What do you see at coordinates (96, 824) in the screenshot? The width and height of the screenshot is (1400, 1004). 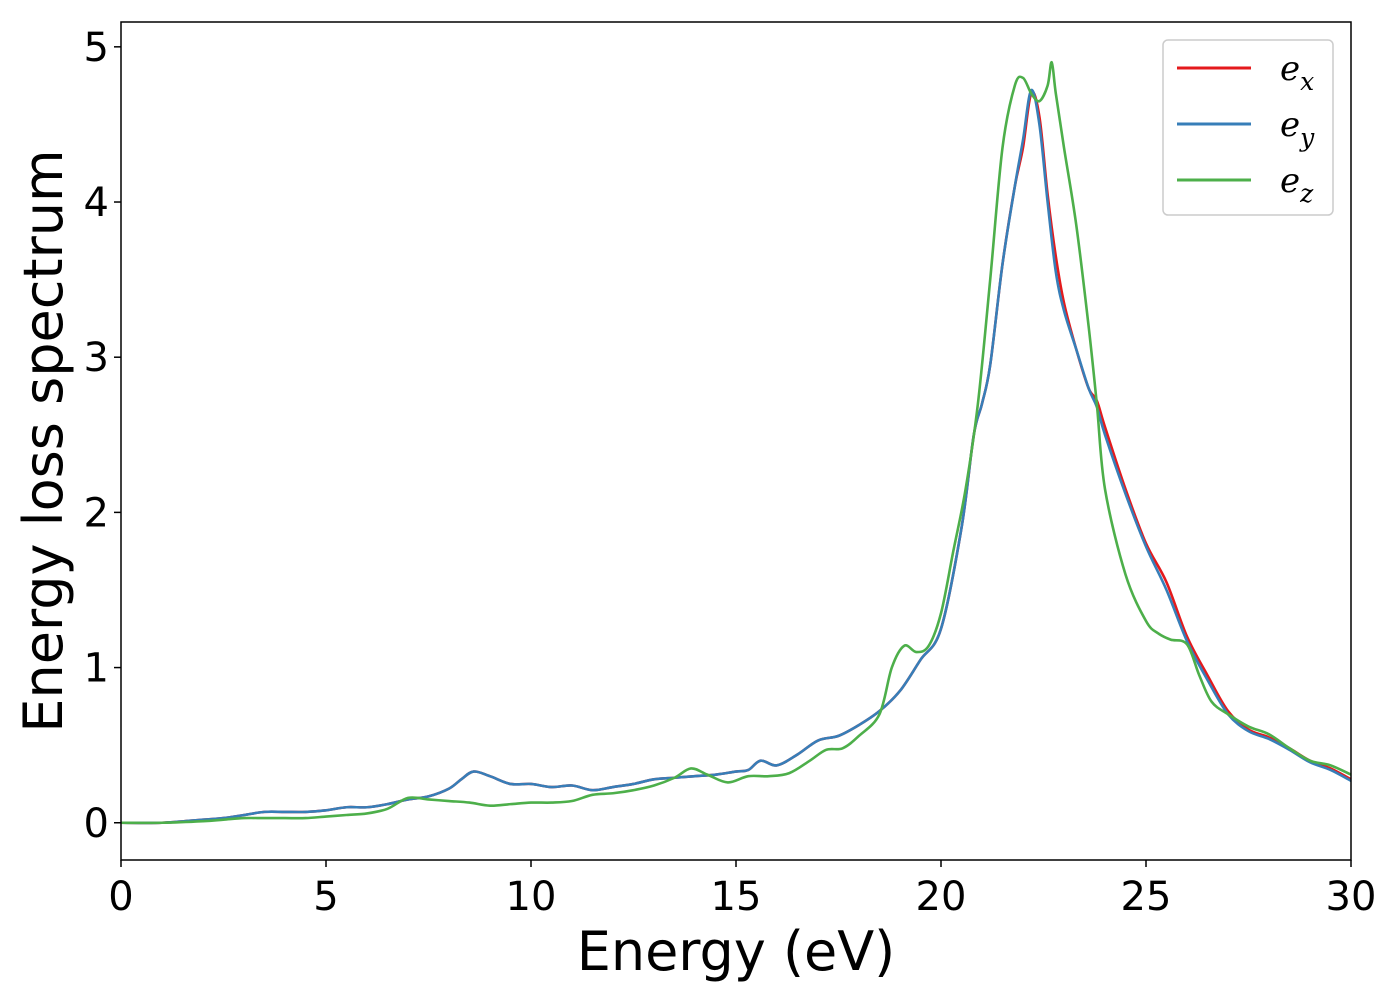 I see `y-tick-label: 0` at bounding box center [96, 824].